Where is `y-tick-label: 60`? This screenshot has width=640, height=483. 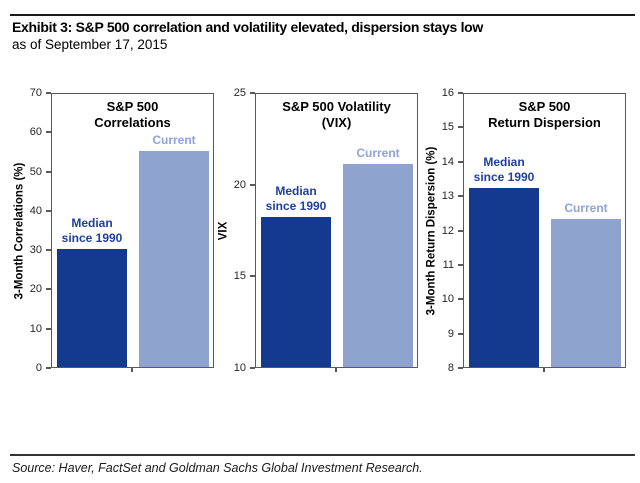 y-tick-label: 60 is located at coordinates (35, 132).